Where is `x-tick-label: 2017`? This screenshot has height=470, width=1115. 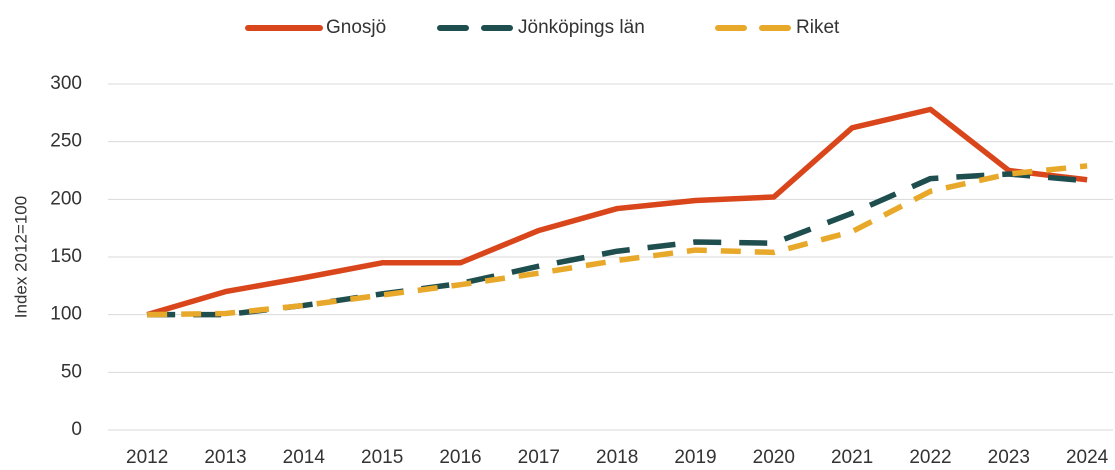
x-tick-label: 2017 is located at coordinates (539, 457).